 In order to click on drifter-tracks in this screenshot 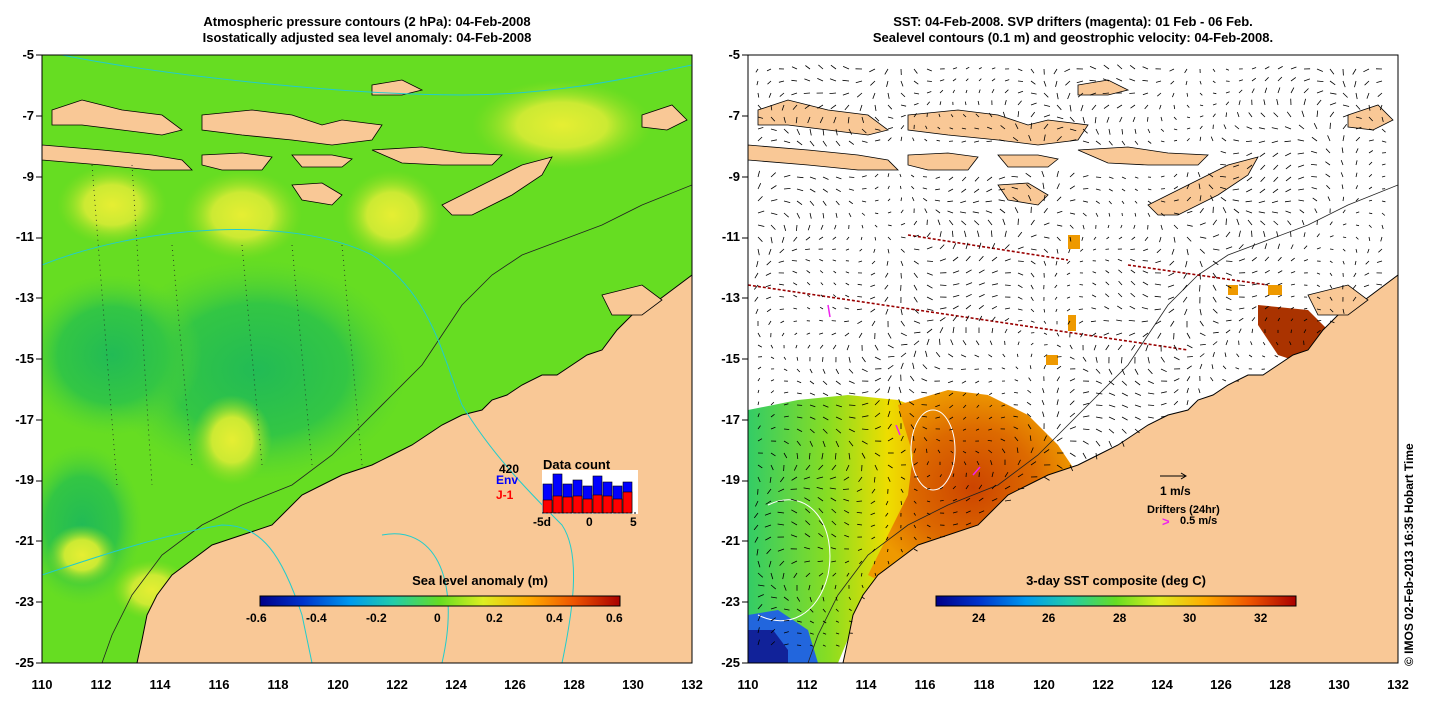, I will do `click(904, 390)`.